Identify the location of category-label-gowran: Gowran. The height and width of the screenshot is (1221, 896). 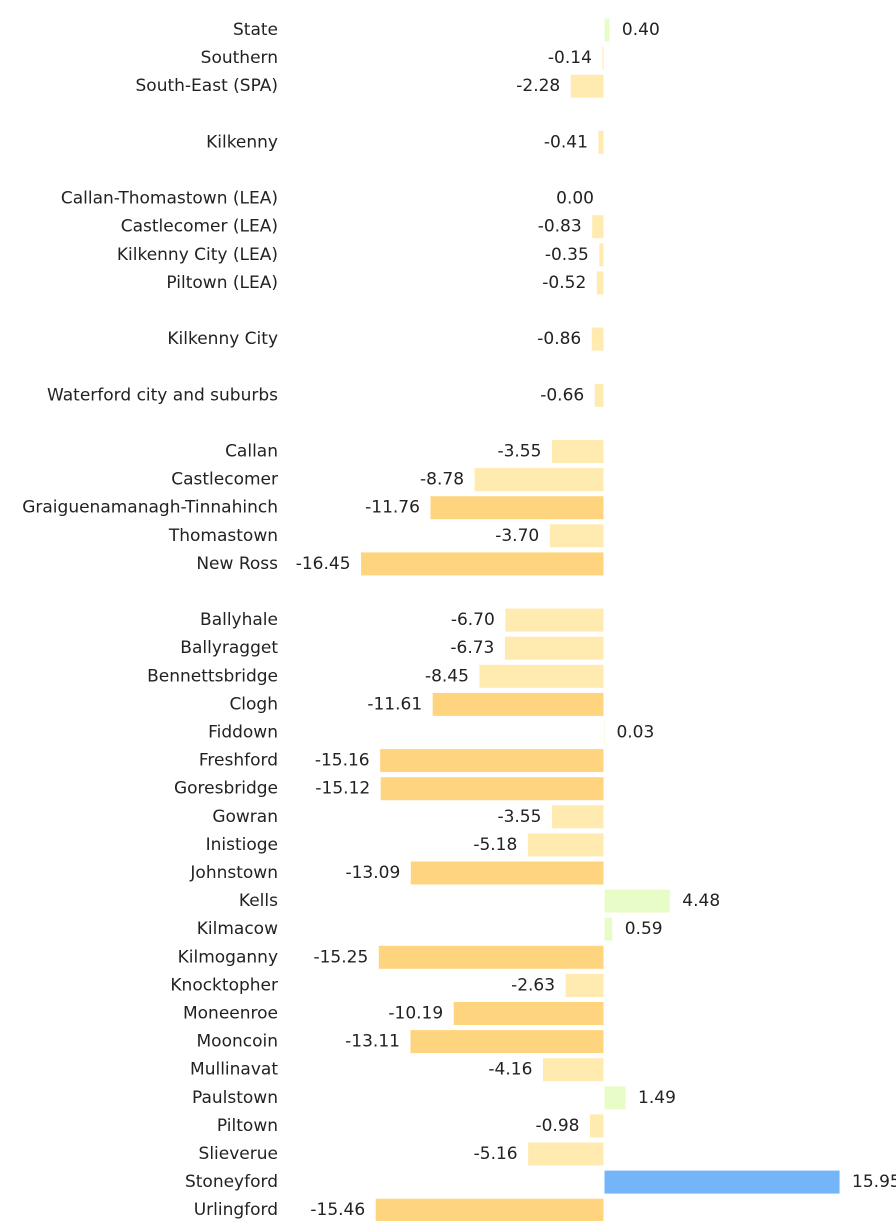
(245, 817).